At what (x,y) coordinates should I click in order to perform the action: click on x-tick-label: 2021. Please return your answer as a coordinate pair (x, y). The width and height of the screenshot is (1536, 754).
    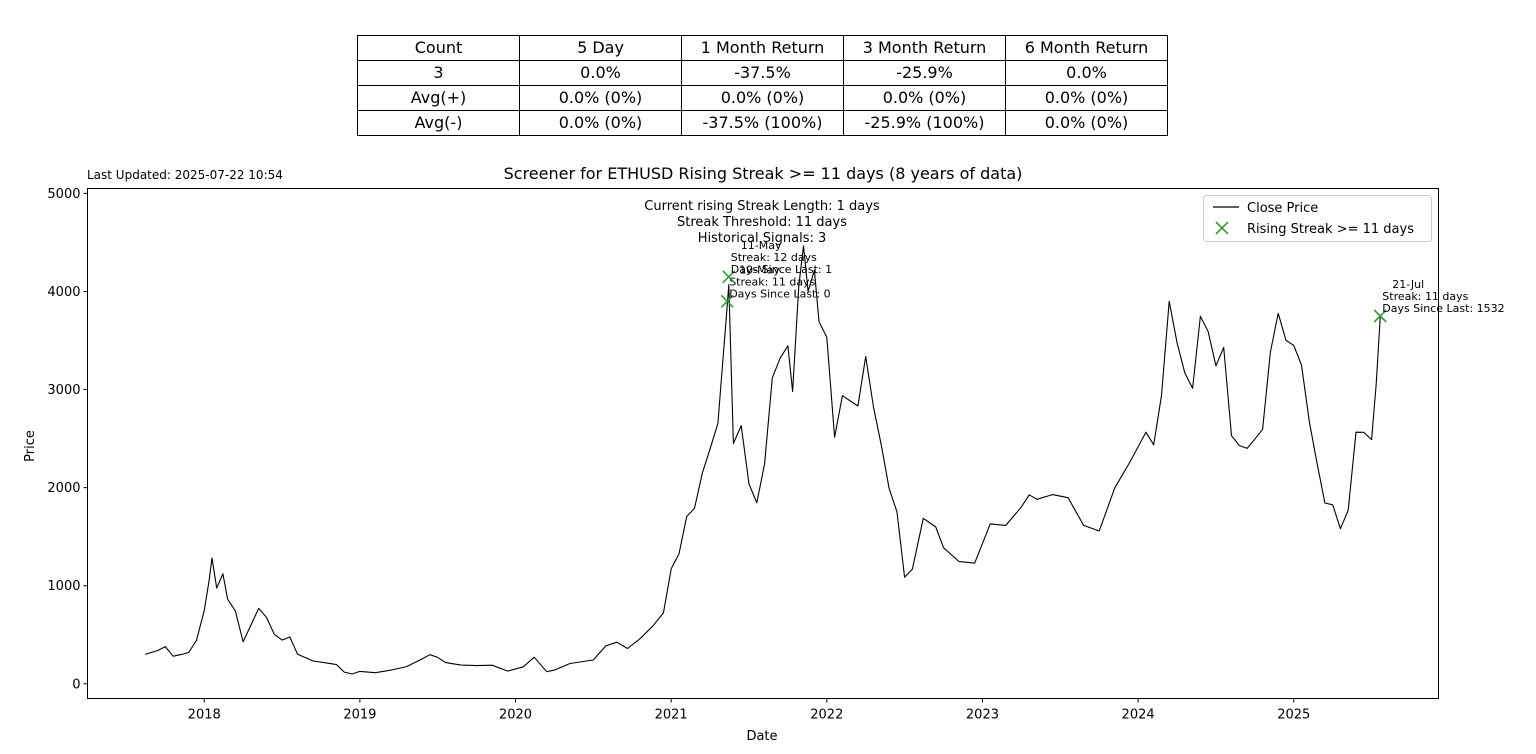
    Looking at the image, I should click on (671, 715).